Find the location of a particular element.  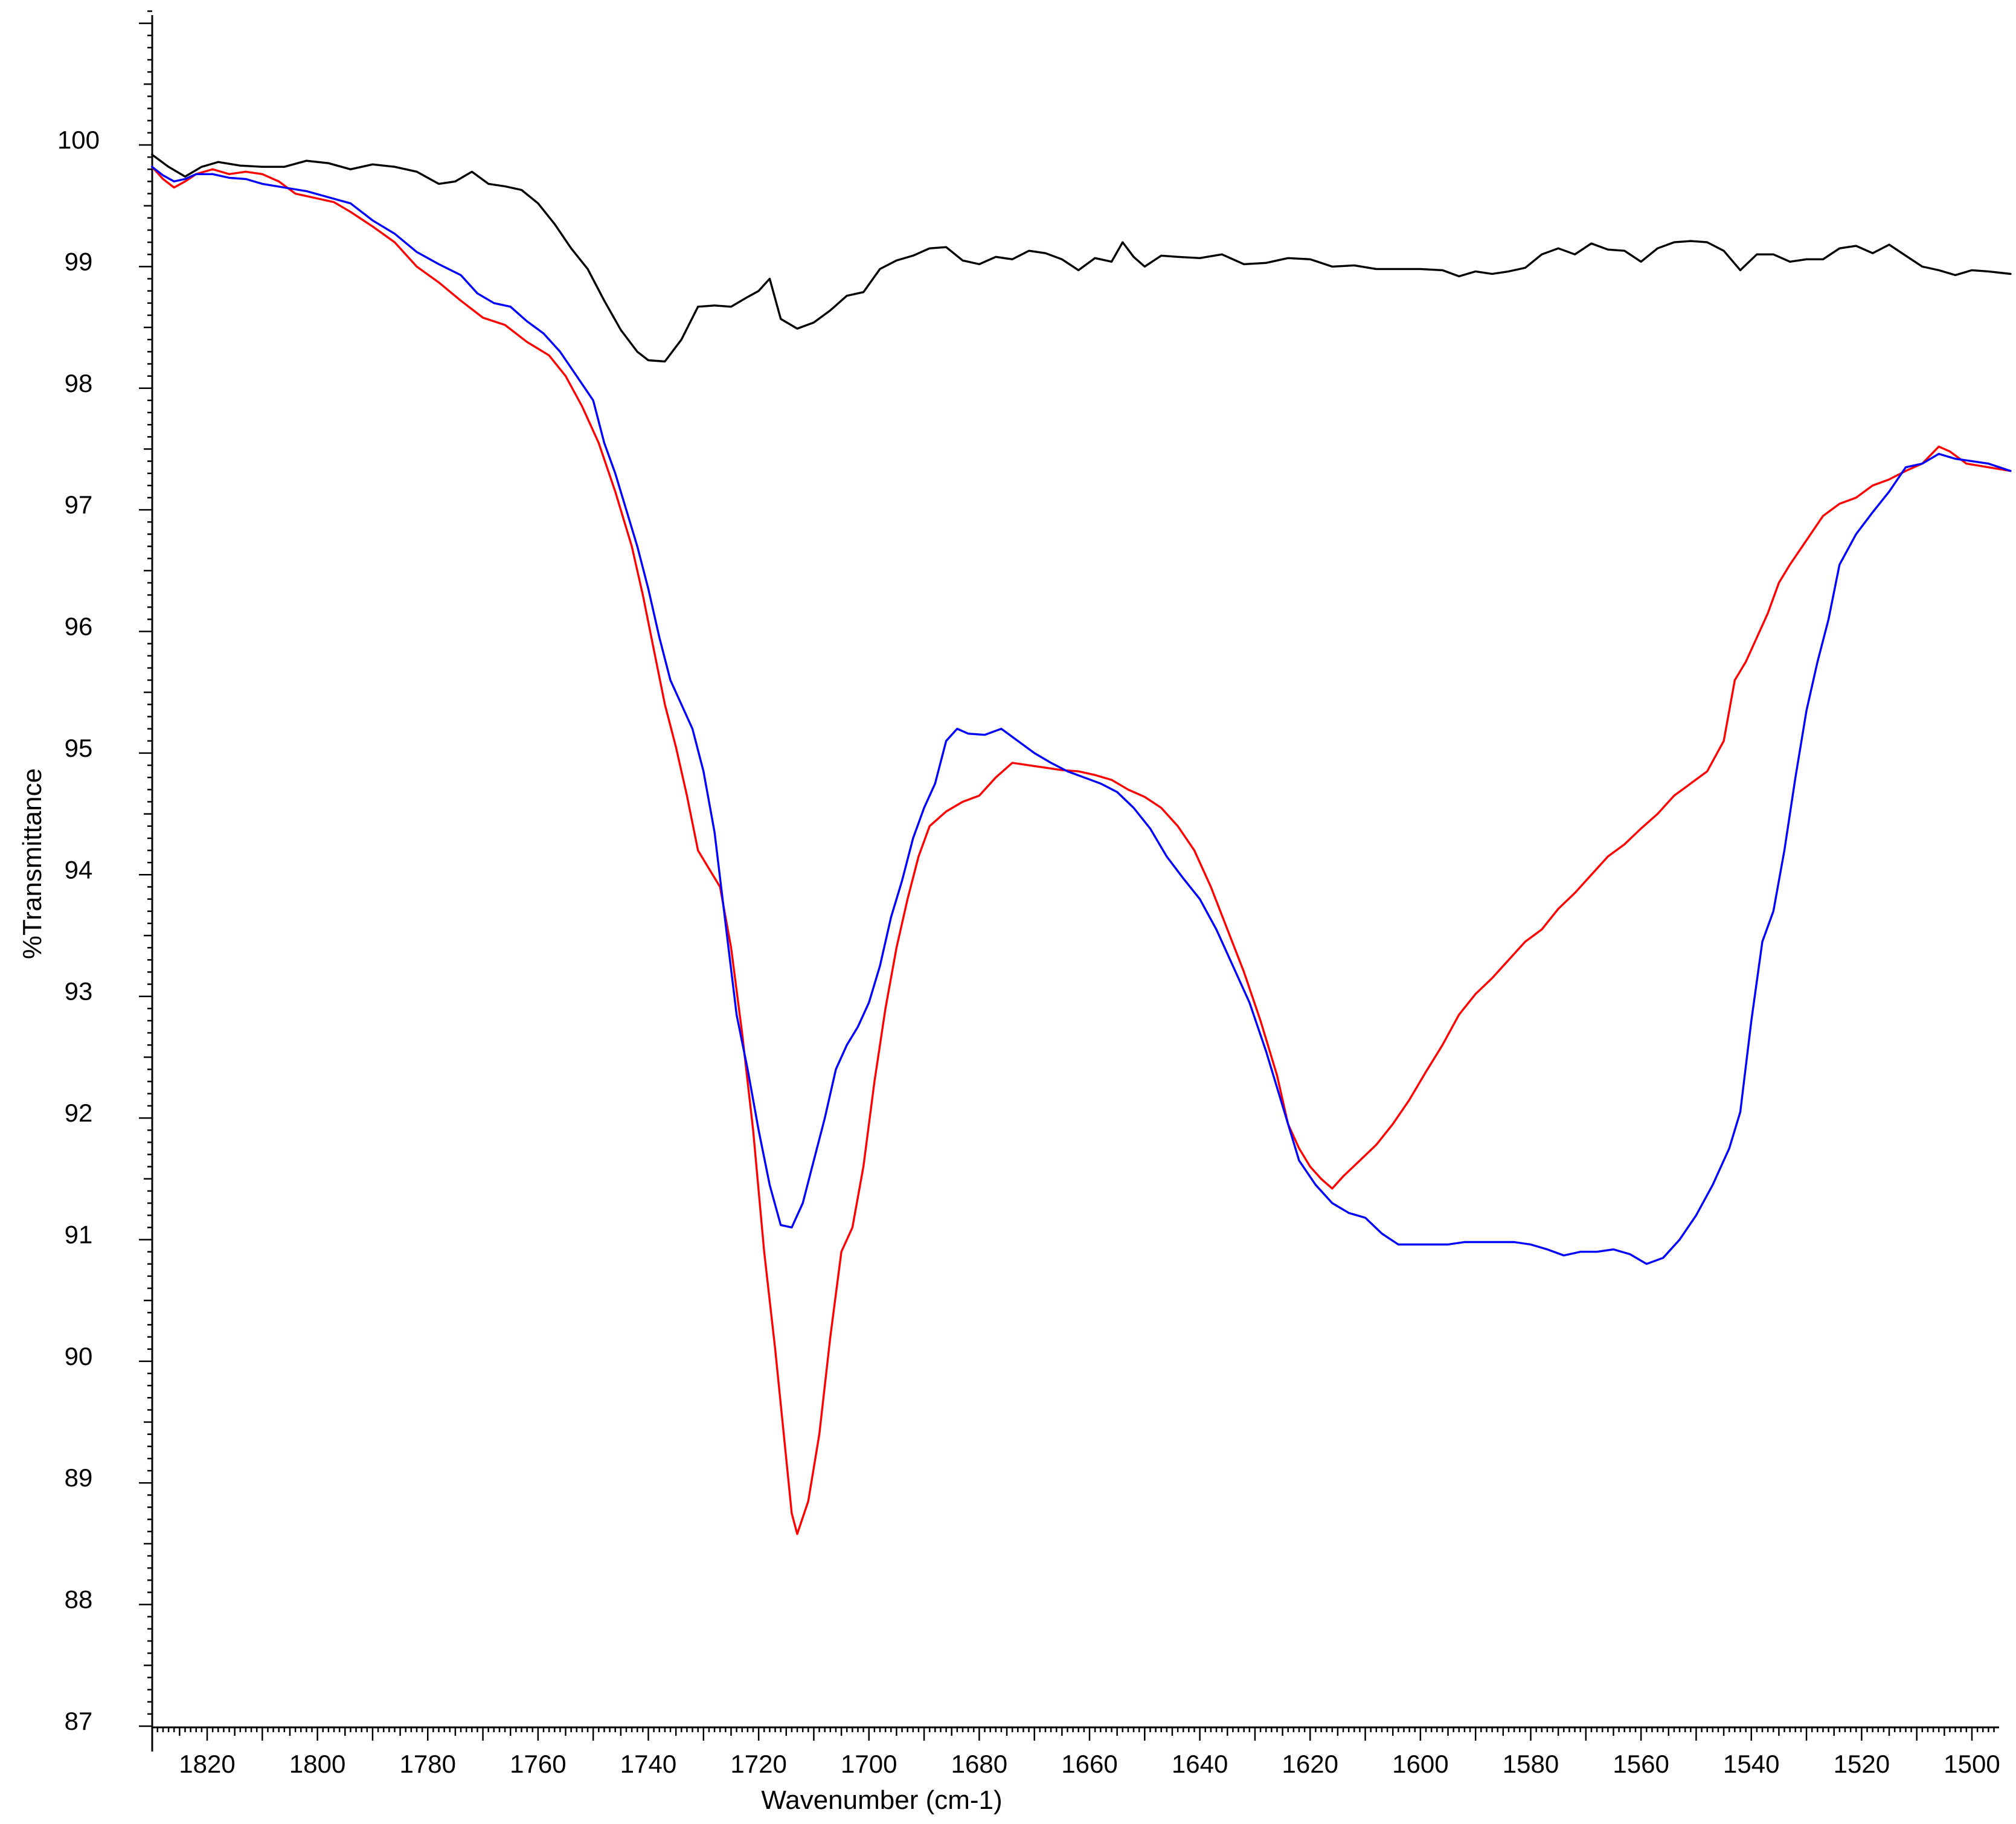

x-tick-label: 1760 is located at coordinates (538, 1764).